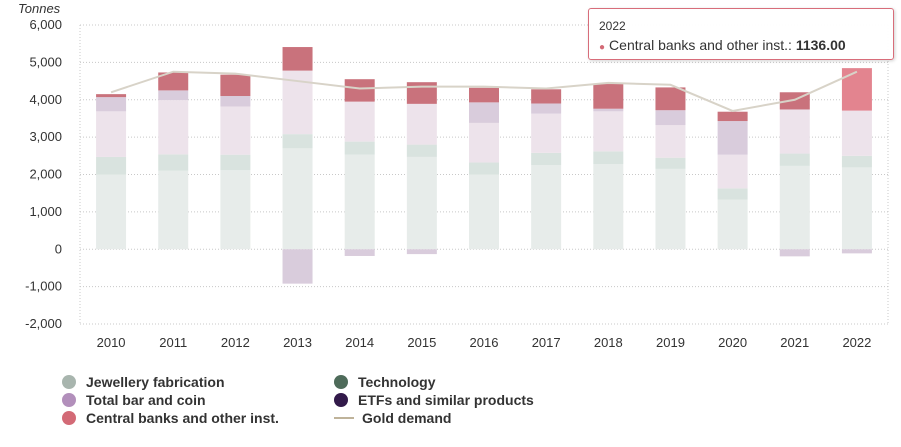 Image resolution: width=901 pixels, height=447 pixels. I want to click on legend-line-icon, so click(344, 417).